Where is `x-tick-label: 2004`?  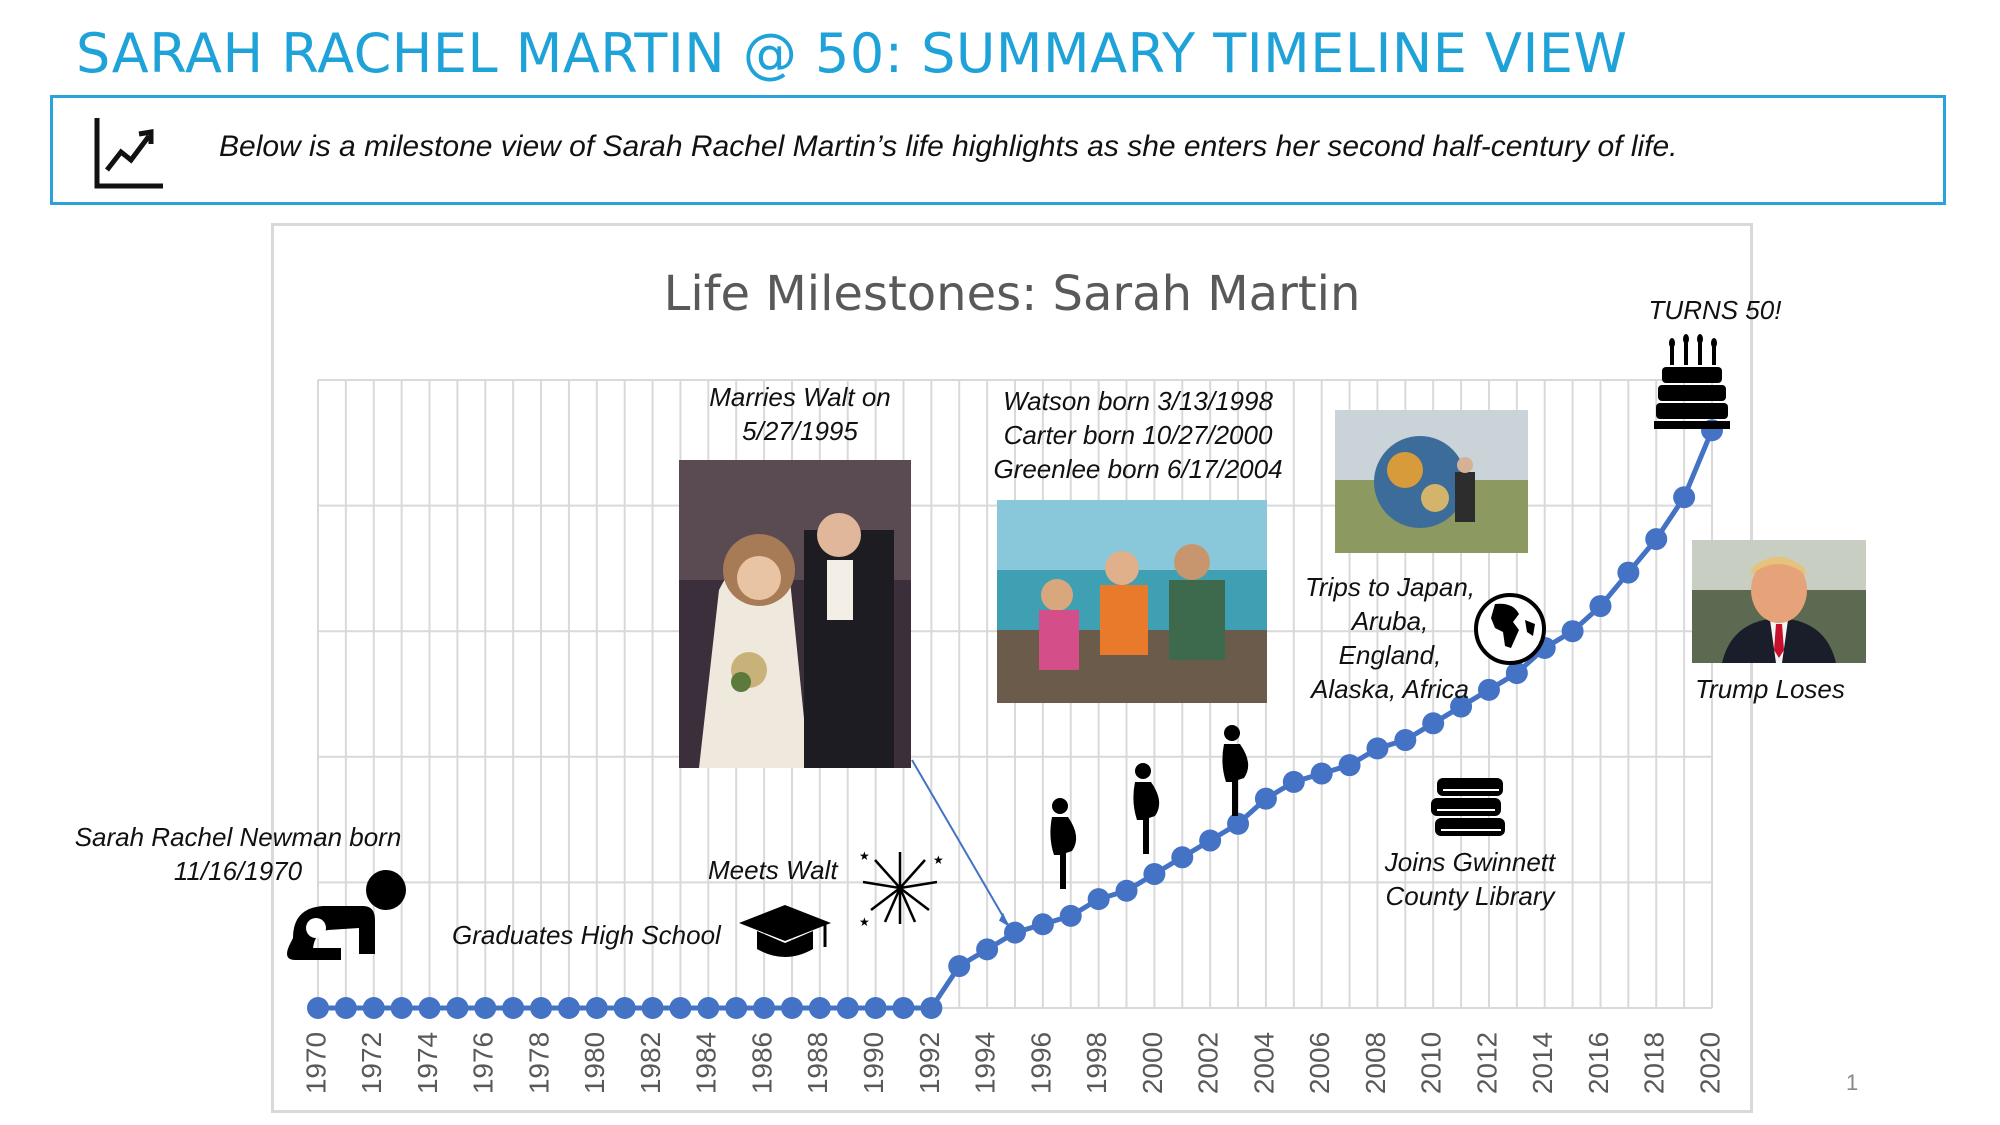
x-tick-label: 2004 is located at coordinates (1263, 1063).